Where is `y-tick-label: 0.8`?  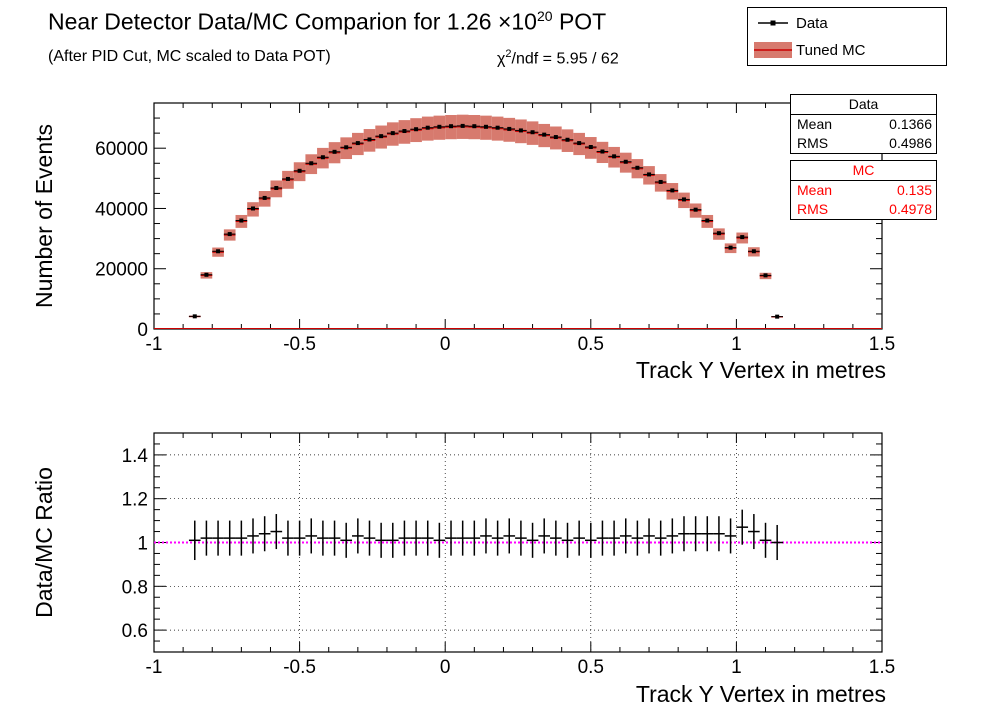 y-tick-label: 0.8 is located at coordinates (135, 587).